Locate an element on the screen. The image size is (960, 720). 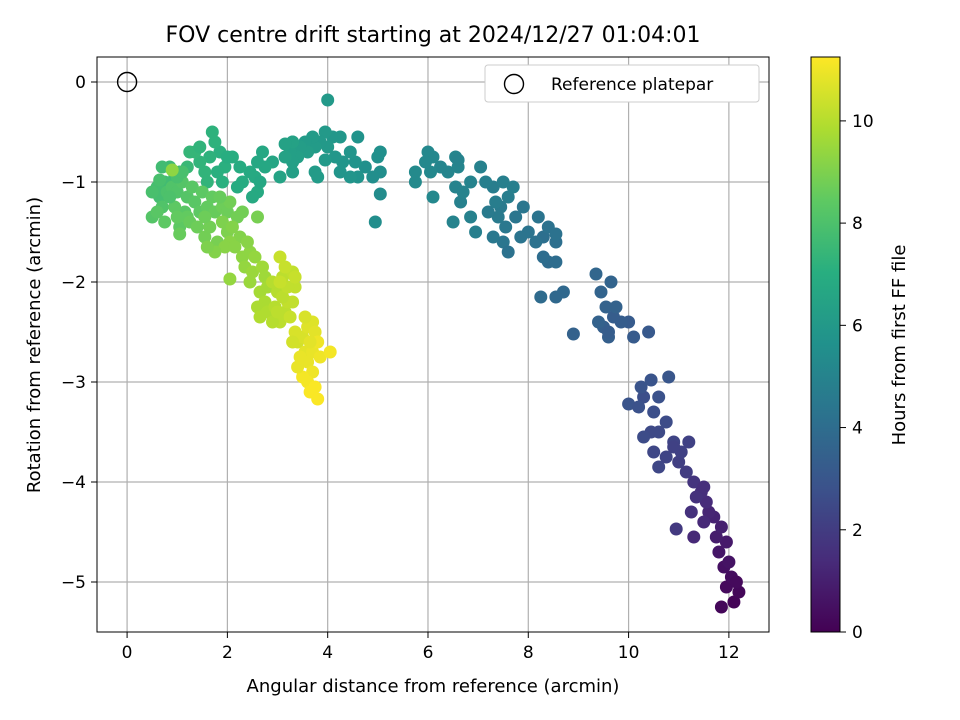
colorbar: 0 2 4 6 8 10 Hours from first FF file is located at coordinates (860, 349).